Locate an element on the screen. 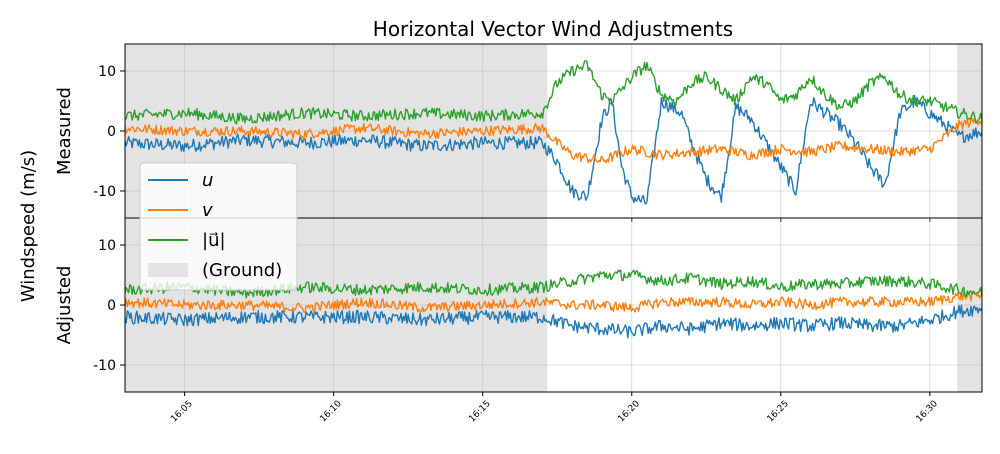 The height and width of the screenshot is (454, 1000). panel-y-label: Adjusted is located at coordinates (64, 305).